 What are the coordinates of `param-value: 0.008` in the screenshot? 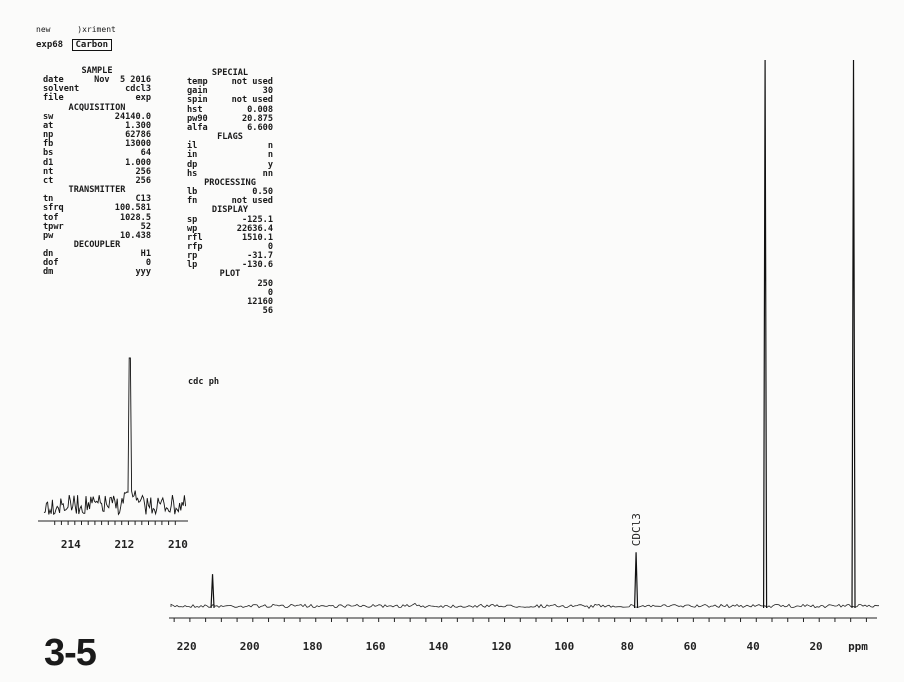 It's located at (260, 109).